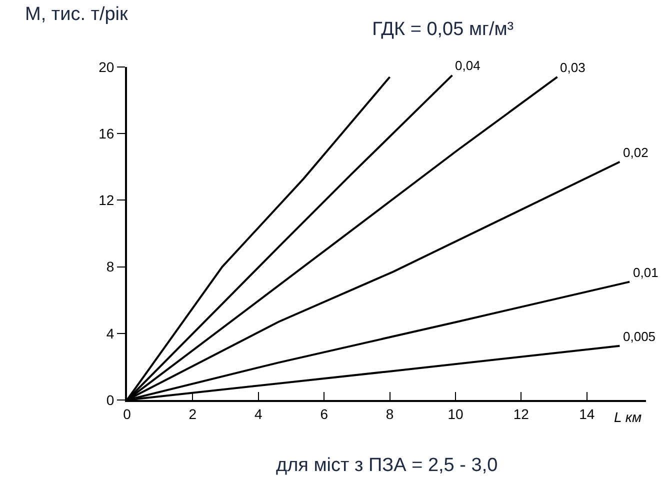 Image resolution: width=671 pixels, height=483 pixels. Describe the element at coordinates (110, 400) in the screenshot. I see `y-tick-label: 0` at that location.